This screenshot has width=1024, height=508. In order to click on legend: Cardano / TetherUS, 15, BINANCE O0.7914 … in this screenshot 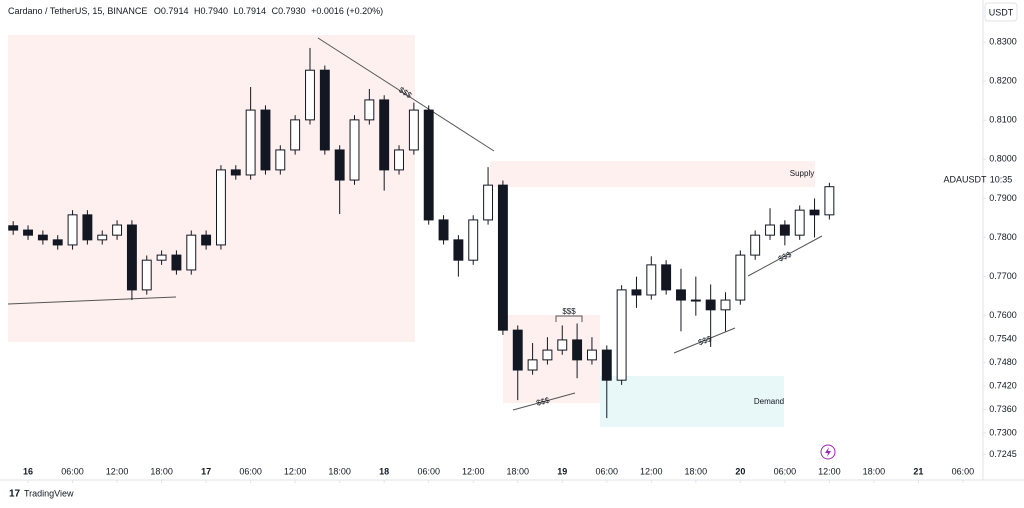, I will do `click(195, 11)`.